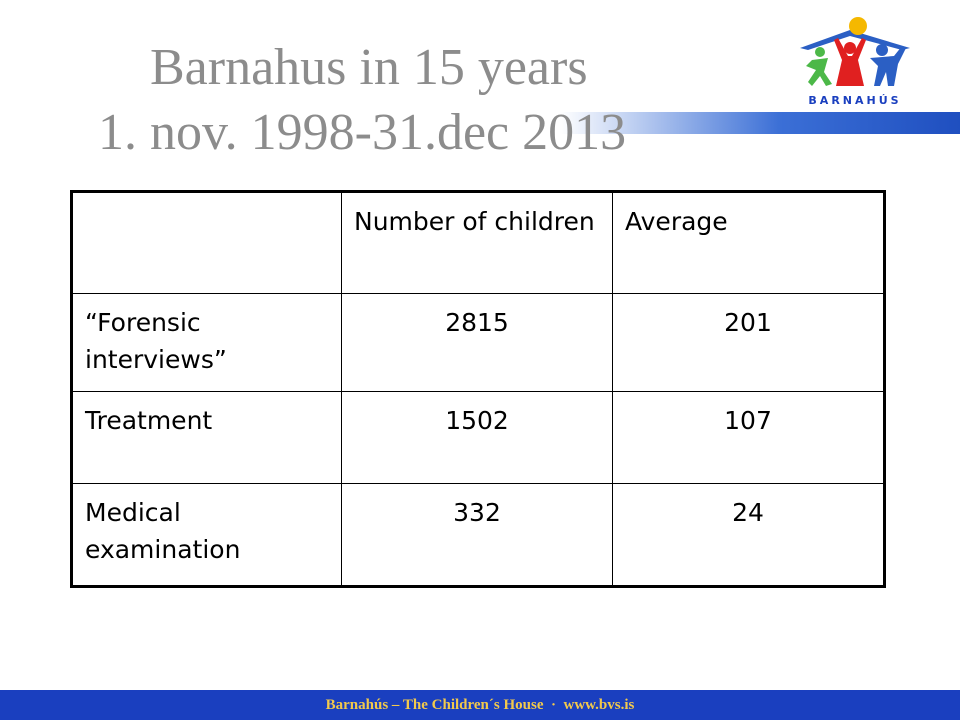 The image size is (960, 720). Describe the element at coordinates (854, 100) in the screenshot. I see `logo-text: BARNAHÚS` at that location.